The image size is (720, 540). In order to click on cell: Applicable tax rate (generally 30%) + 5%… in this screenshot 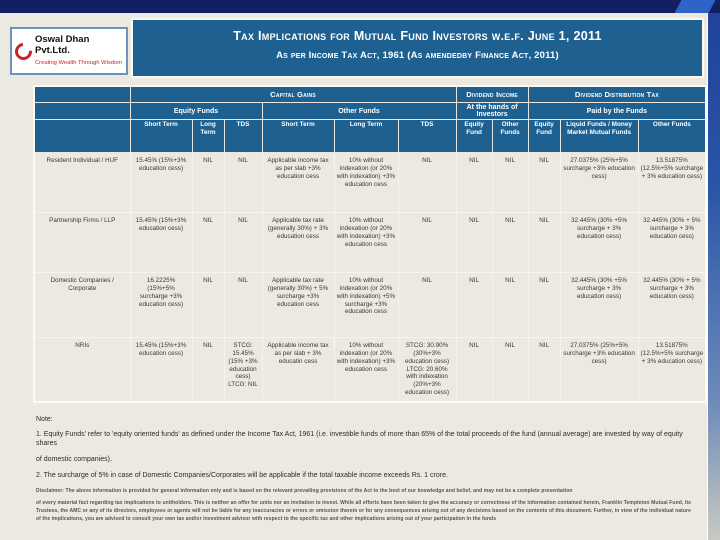, I will do `click(298, 305)`.